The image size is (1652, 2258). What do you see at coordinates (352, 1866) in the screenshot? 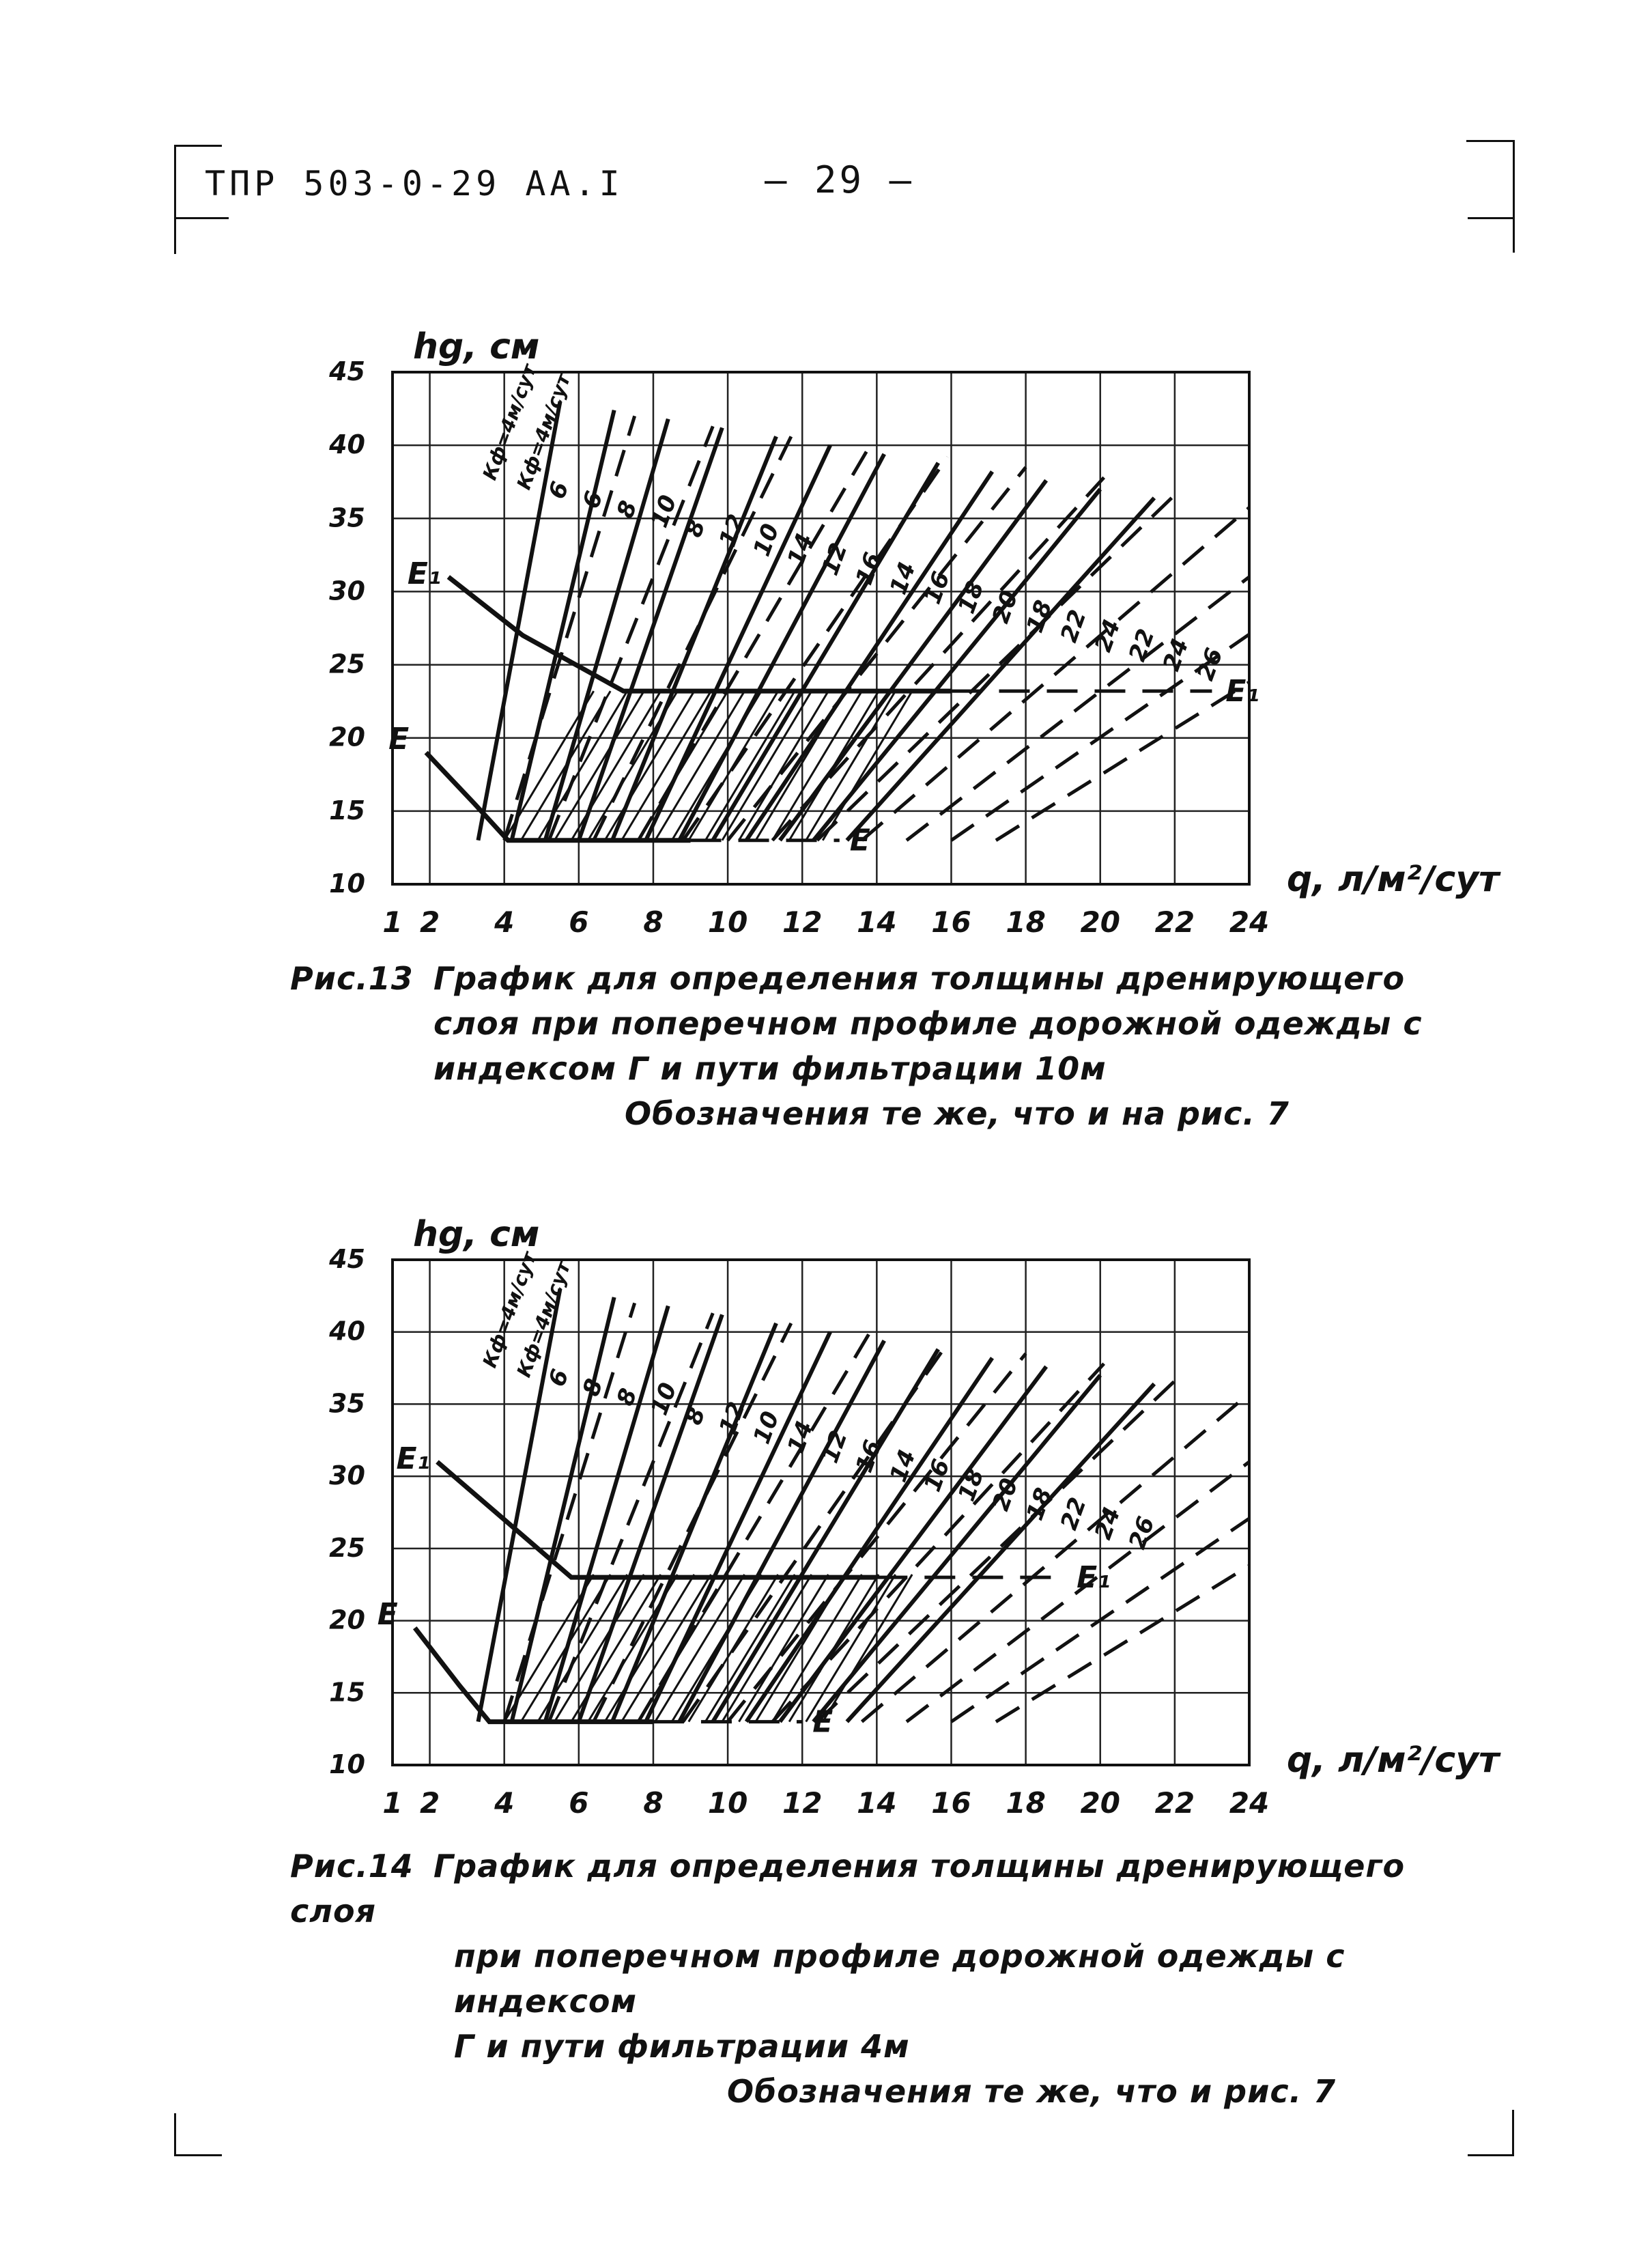
I see `figure-label: Рис.14` at bounding box center [352, 1866].